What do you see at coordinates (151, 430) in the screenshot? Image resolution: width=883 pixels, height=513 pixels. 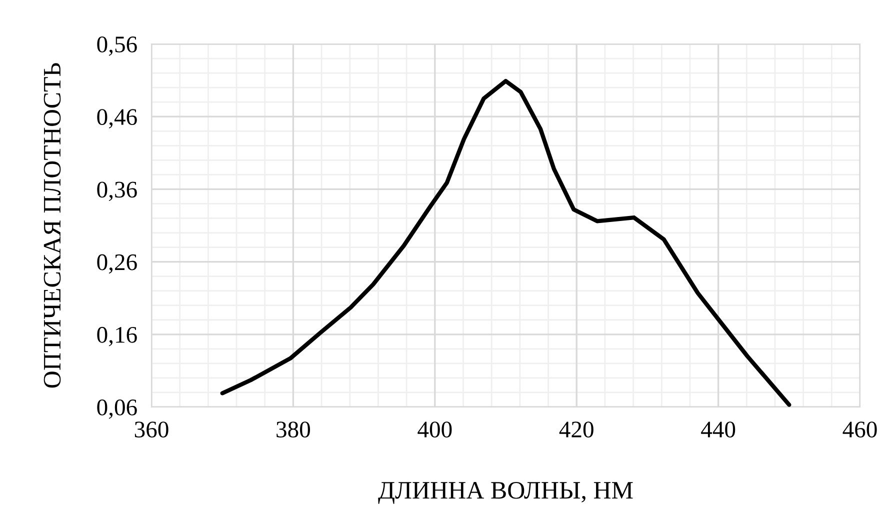 I see `x-tick-label: 360` at bounding box center [151, 430].